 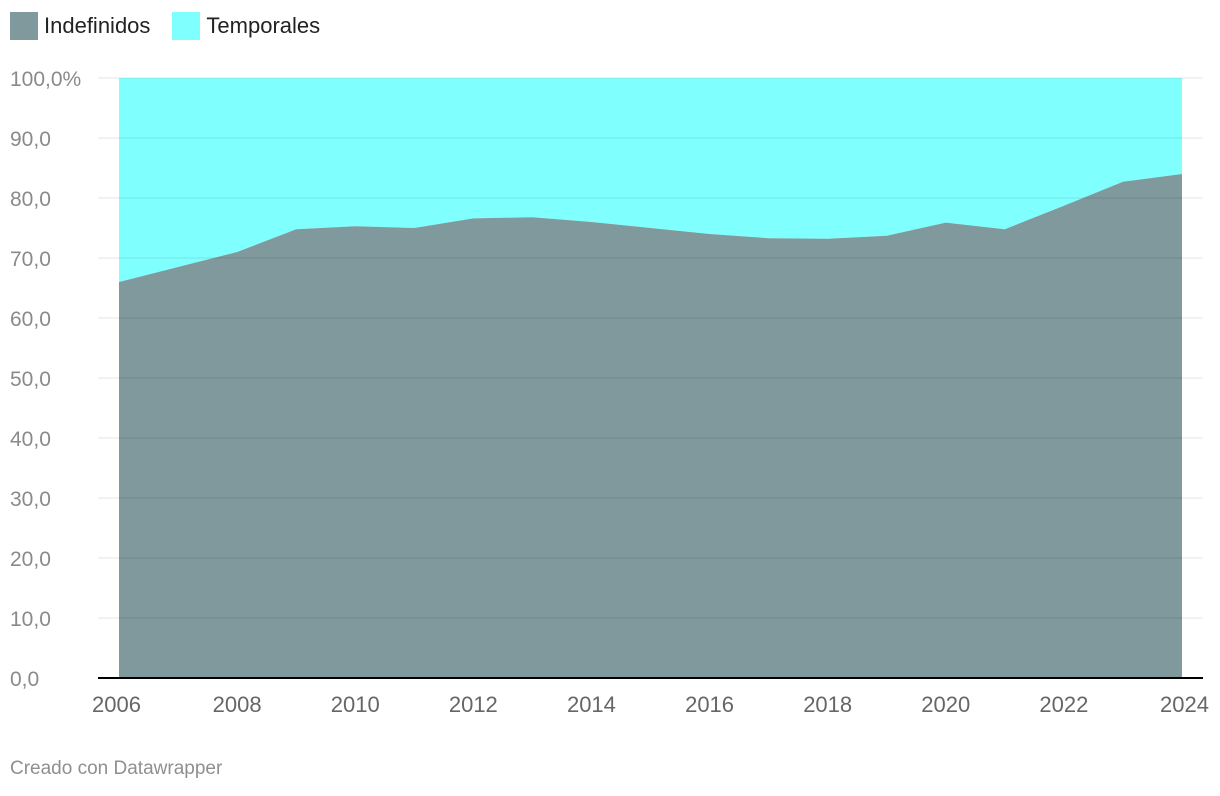 I want to click on y-tick-label-90: 90,0, so click(x=30, y=139).